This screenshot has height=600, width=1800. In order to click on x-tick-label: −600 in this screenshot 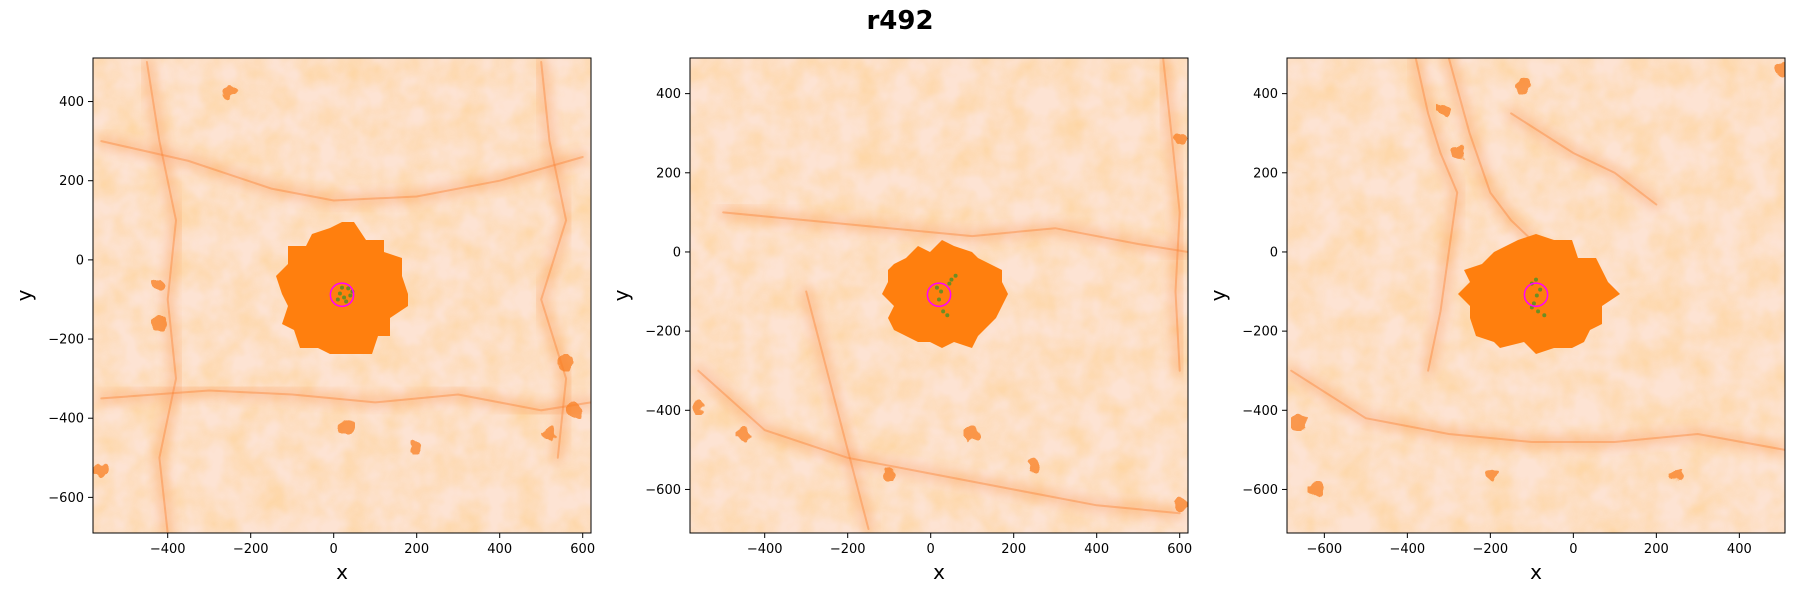, I will do `click(1324, 549)`.